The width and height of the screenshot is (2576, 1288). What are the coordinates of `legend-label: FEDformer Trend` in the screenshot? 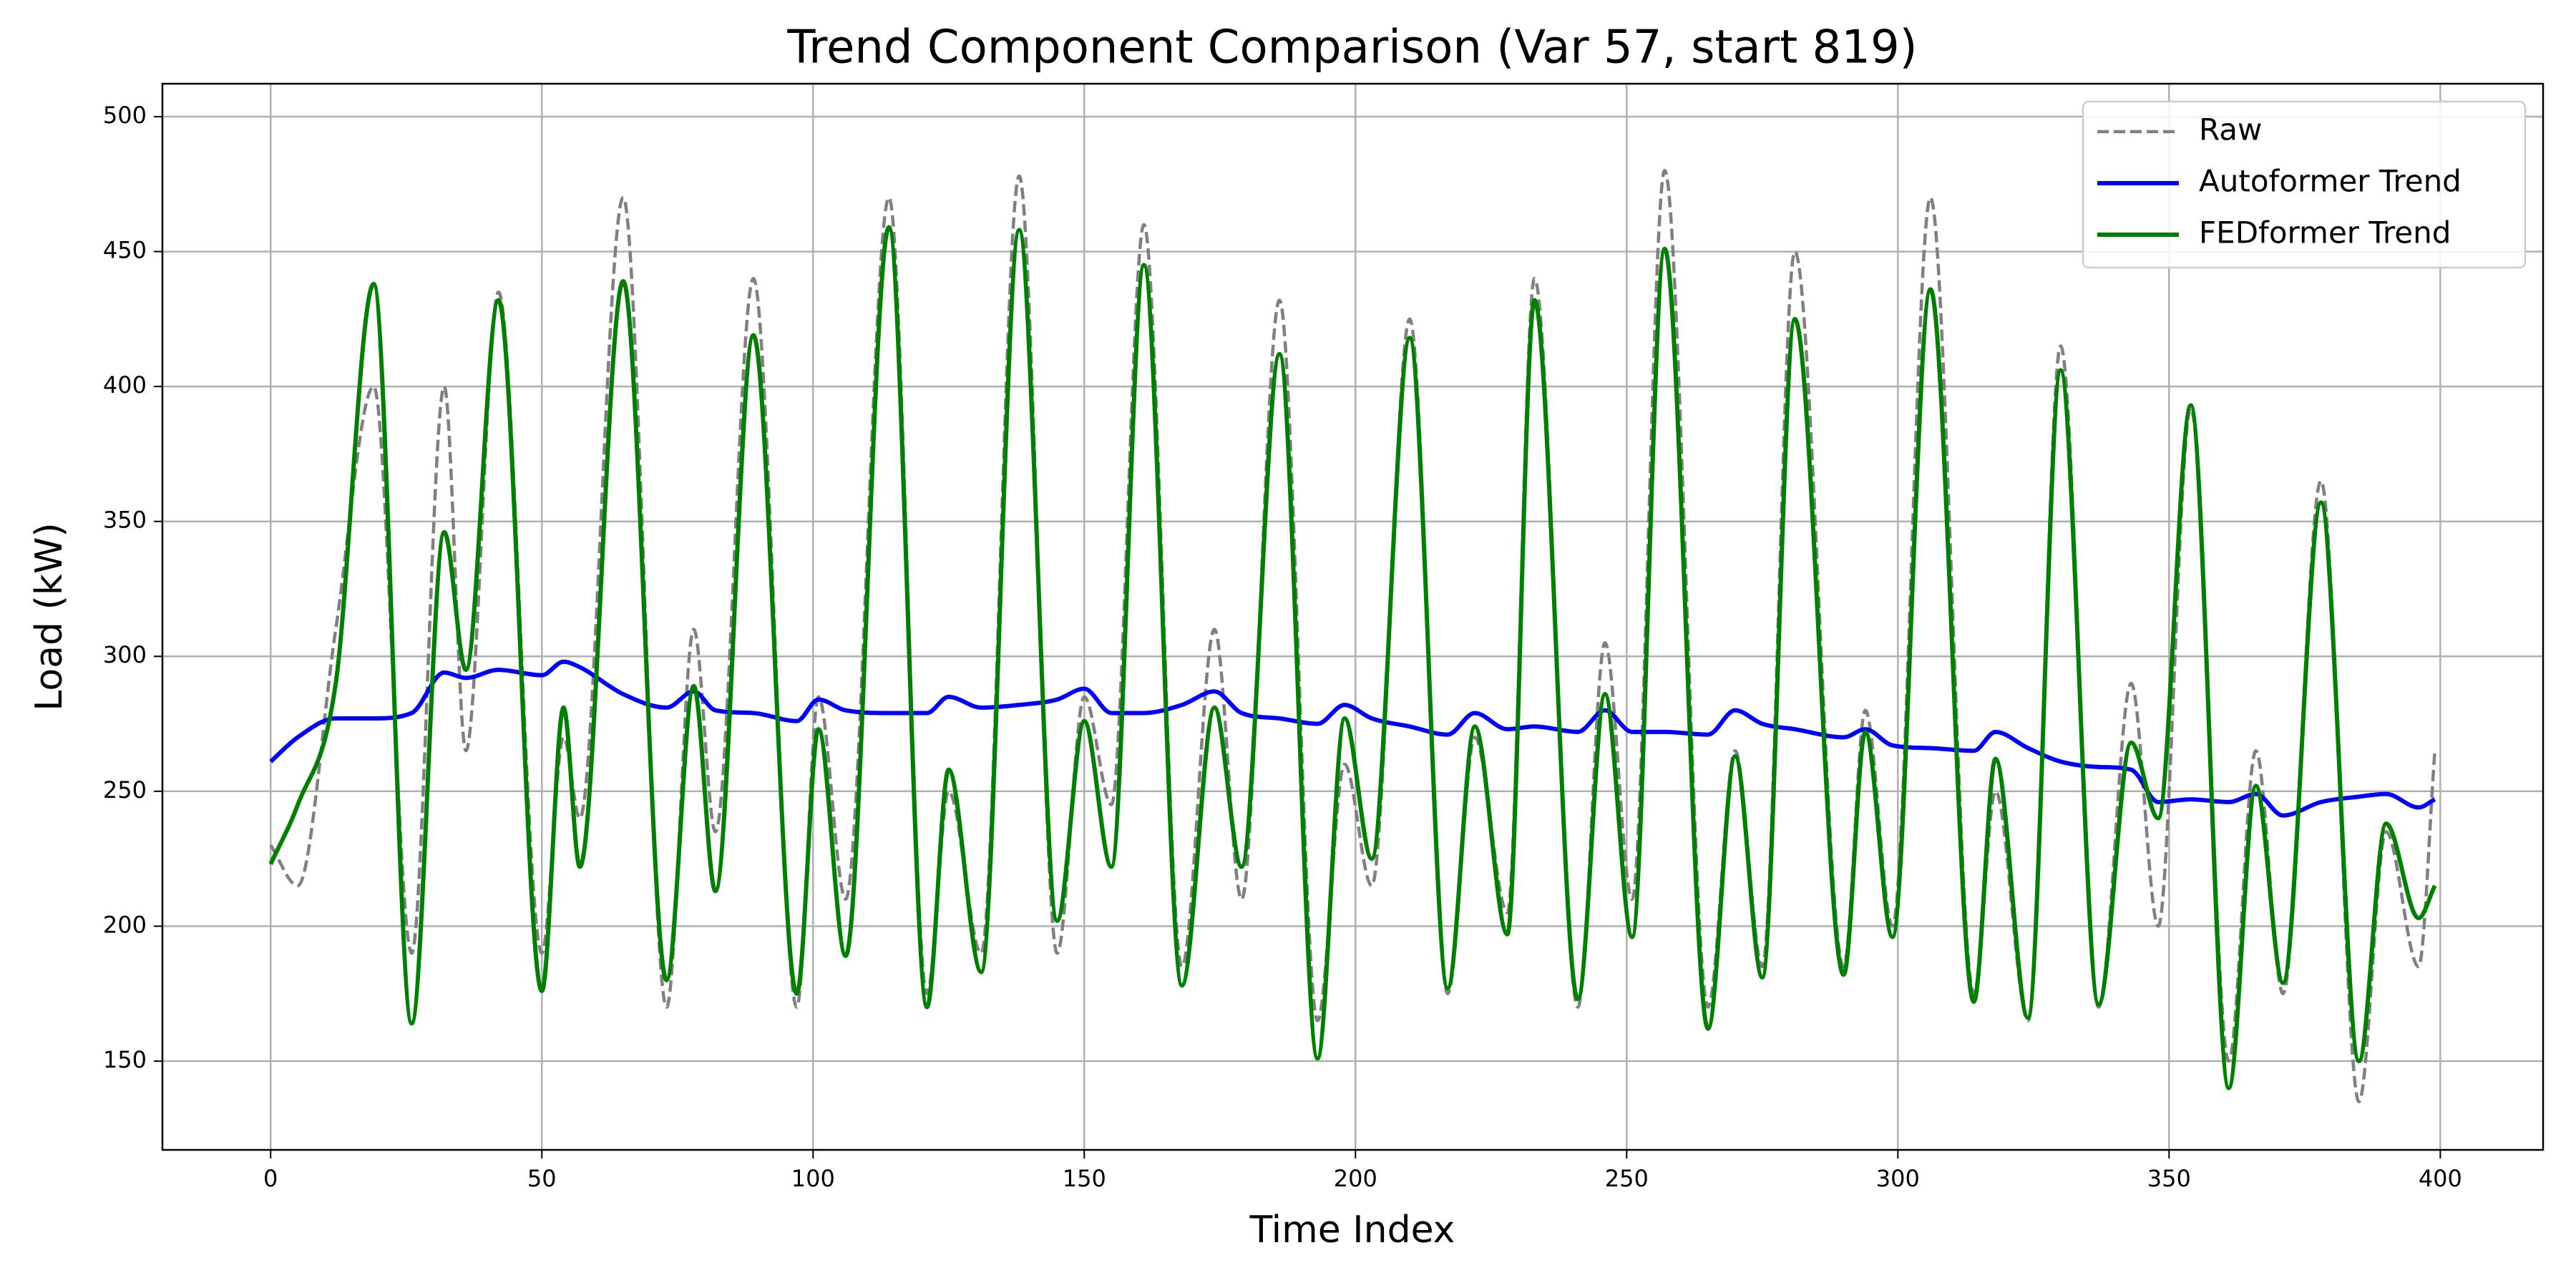 It's located at (2325, 232).